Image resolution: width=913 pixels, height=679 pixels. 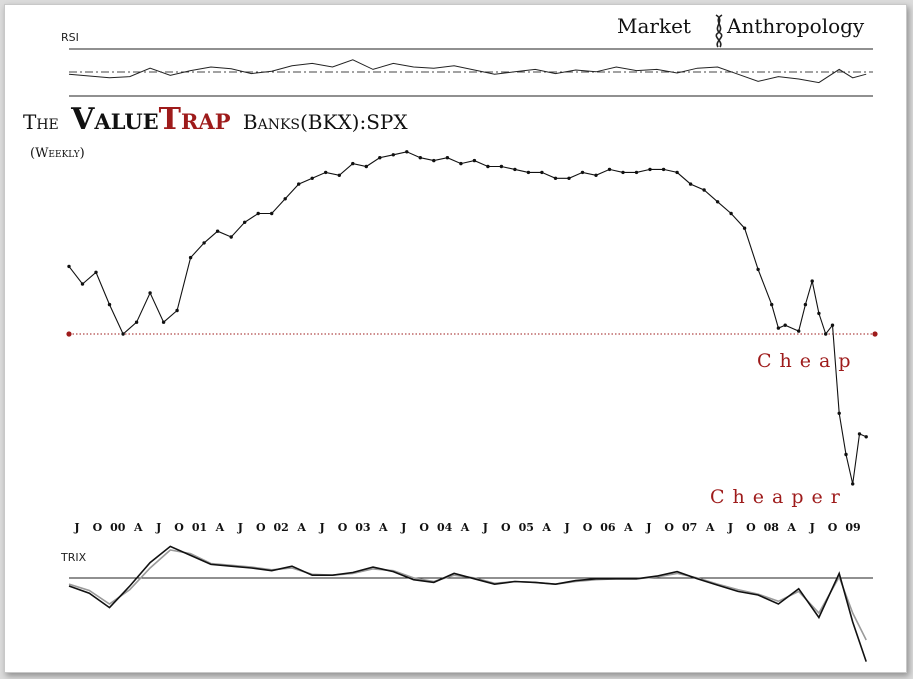 What do you see at coordinates (467, 595) in the screenshot?
I see `trix-signal-line` at bounding box center [467, 595].